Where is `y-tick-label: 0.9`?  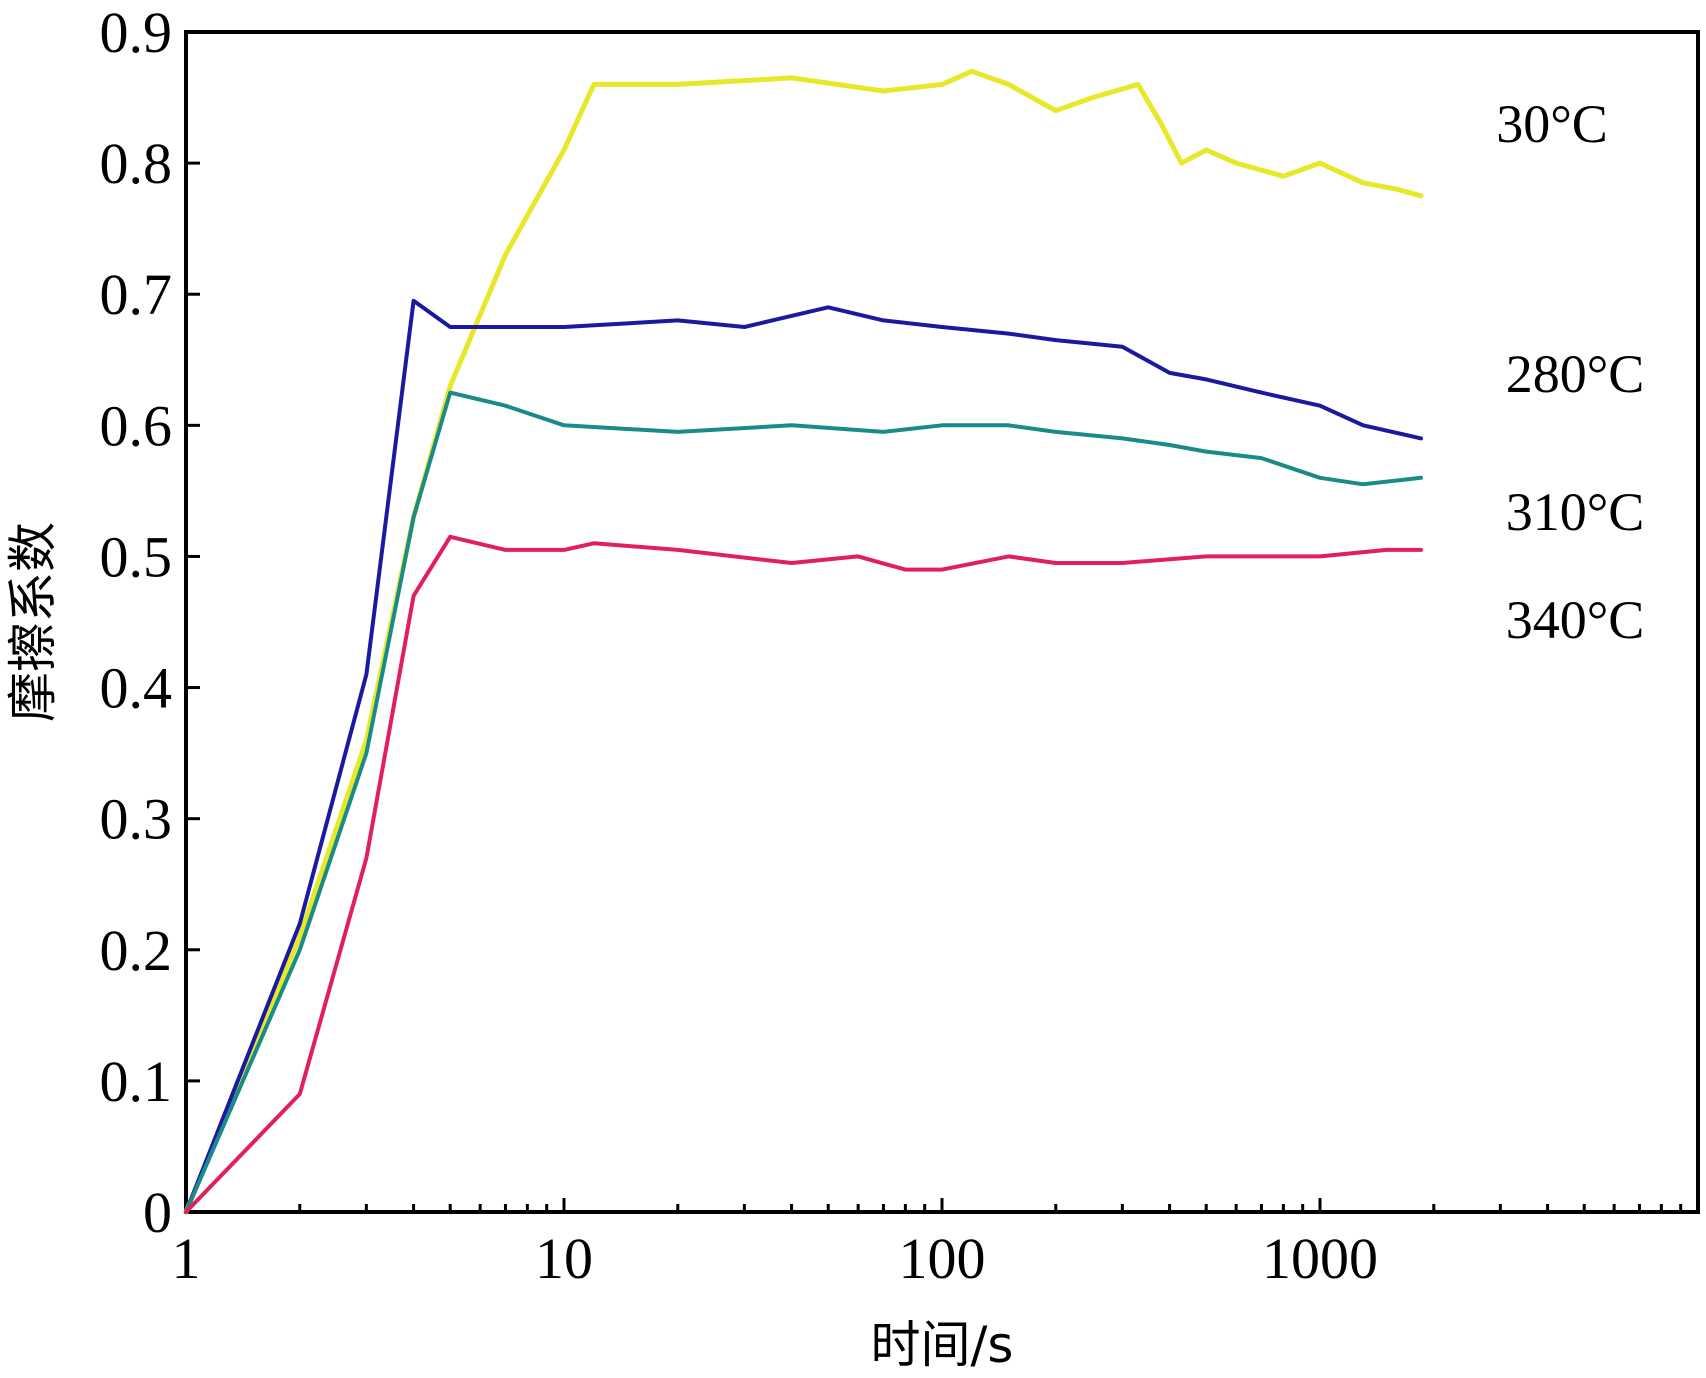 y-tick-label: 0.9 is located at coordinates (136, 32).